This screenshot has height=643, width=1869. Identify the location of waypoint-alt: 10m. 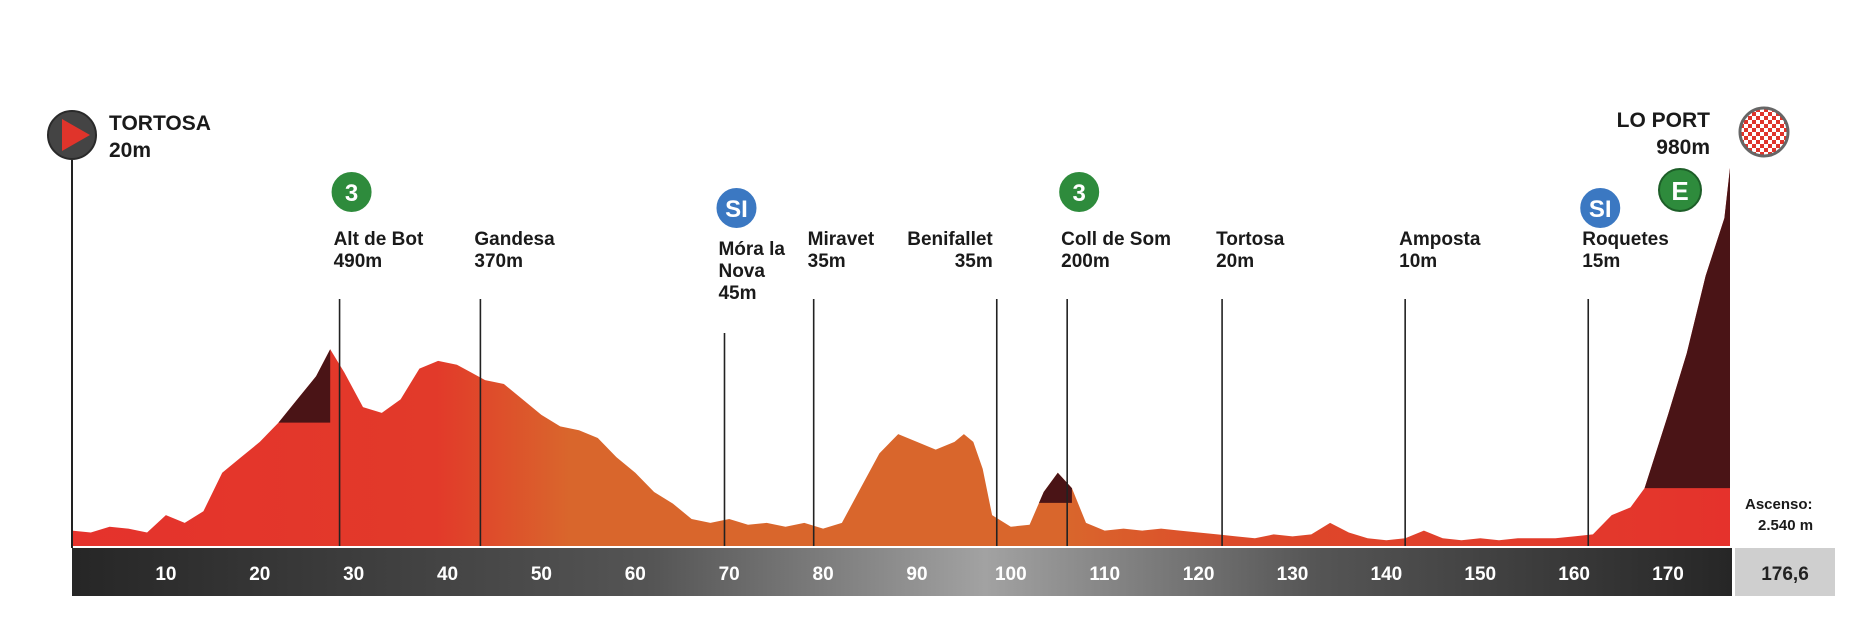
(1418, 261).